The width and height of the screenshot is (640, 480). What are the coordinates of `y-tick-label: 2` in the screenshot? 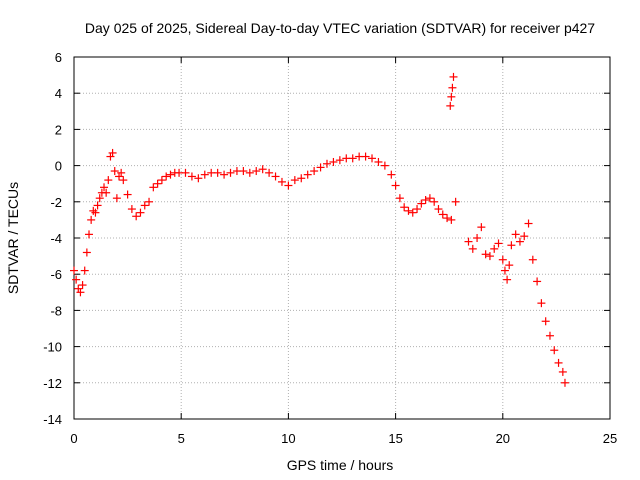 It's located at (58, 129).